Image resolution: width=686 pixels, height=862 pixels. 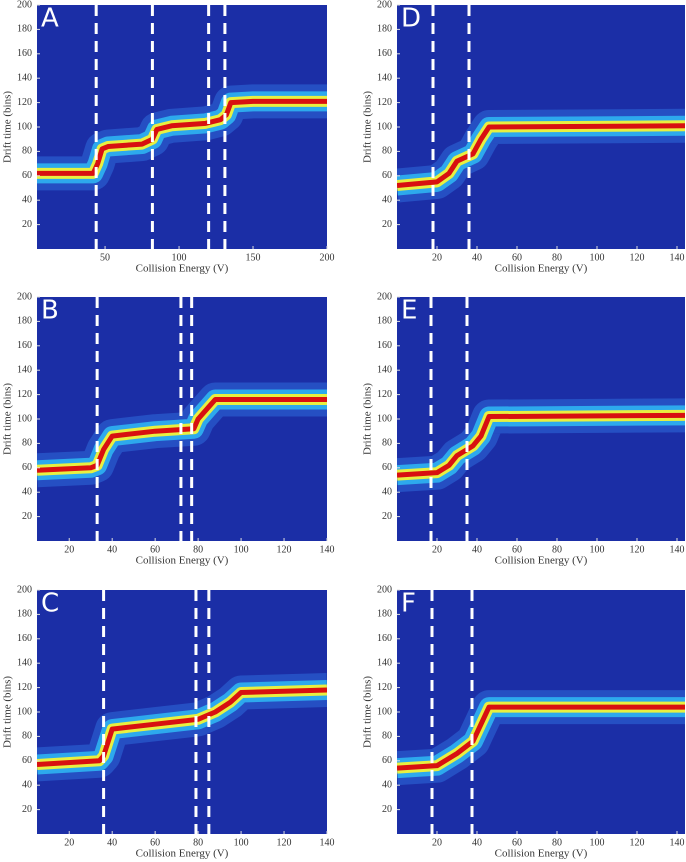 I want to click on panel-letter: F, so click(x=408, y=604).